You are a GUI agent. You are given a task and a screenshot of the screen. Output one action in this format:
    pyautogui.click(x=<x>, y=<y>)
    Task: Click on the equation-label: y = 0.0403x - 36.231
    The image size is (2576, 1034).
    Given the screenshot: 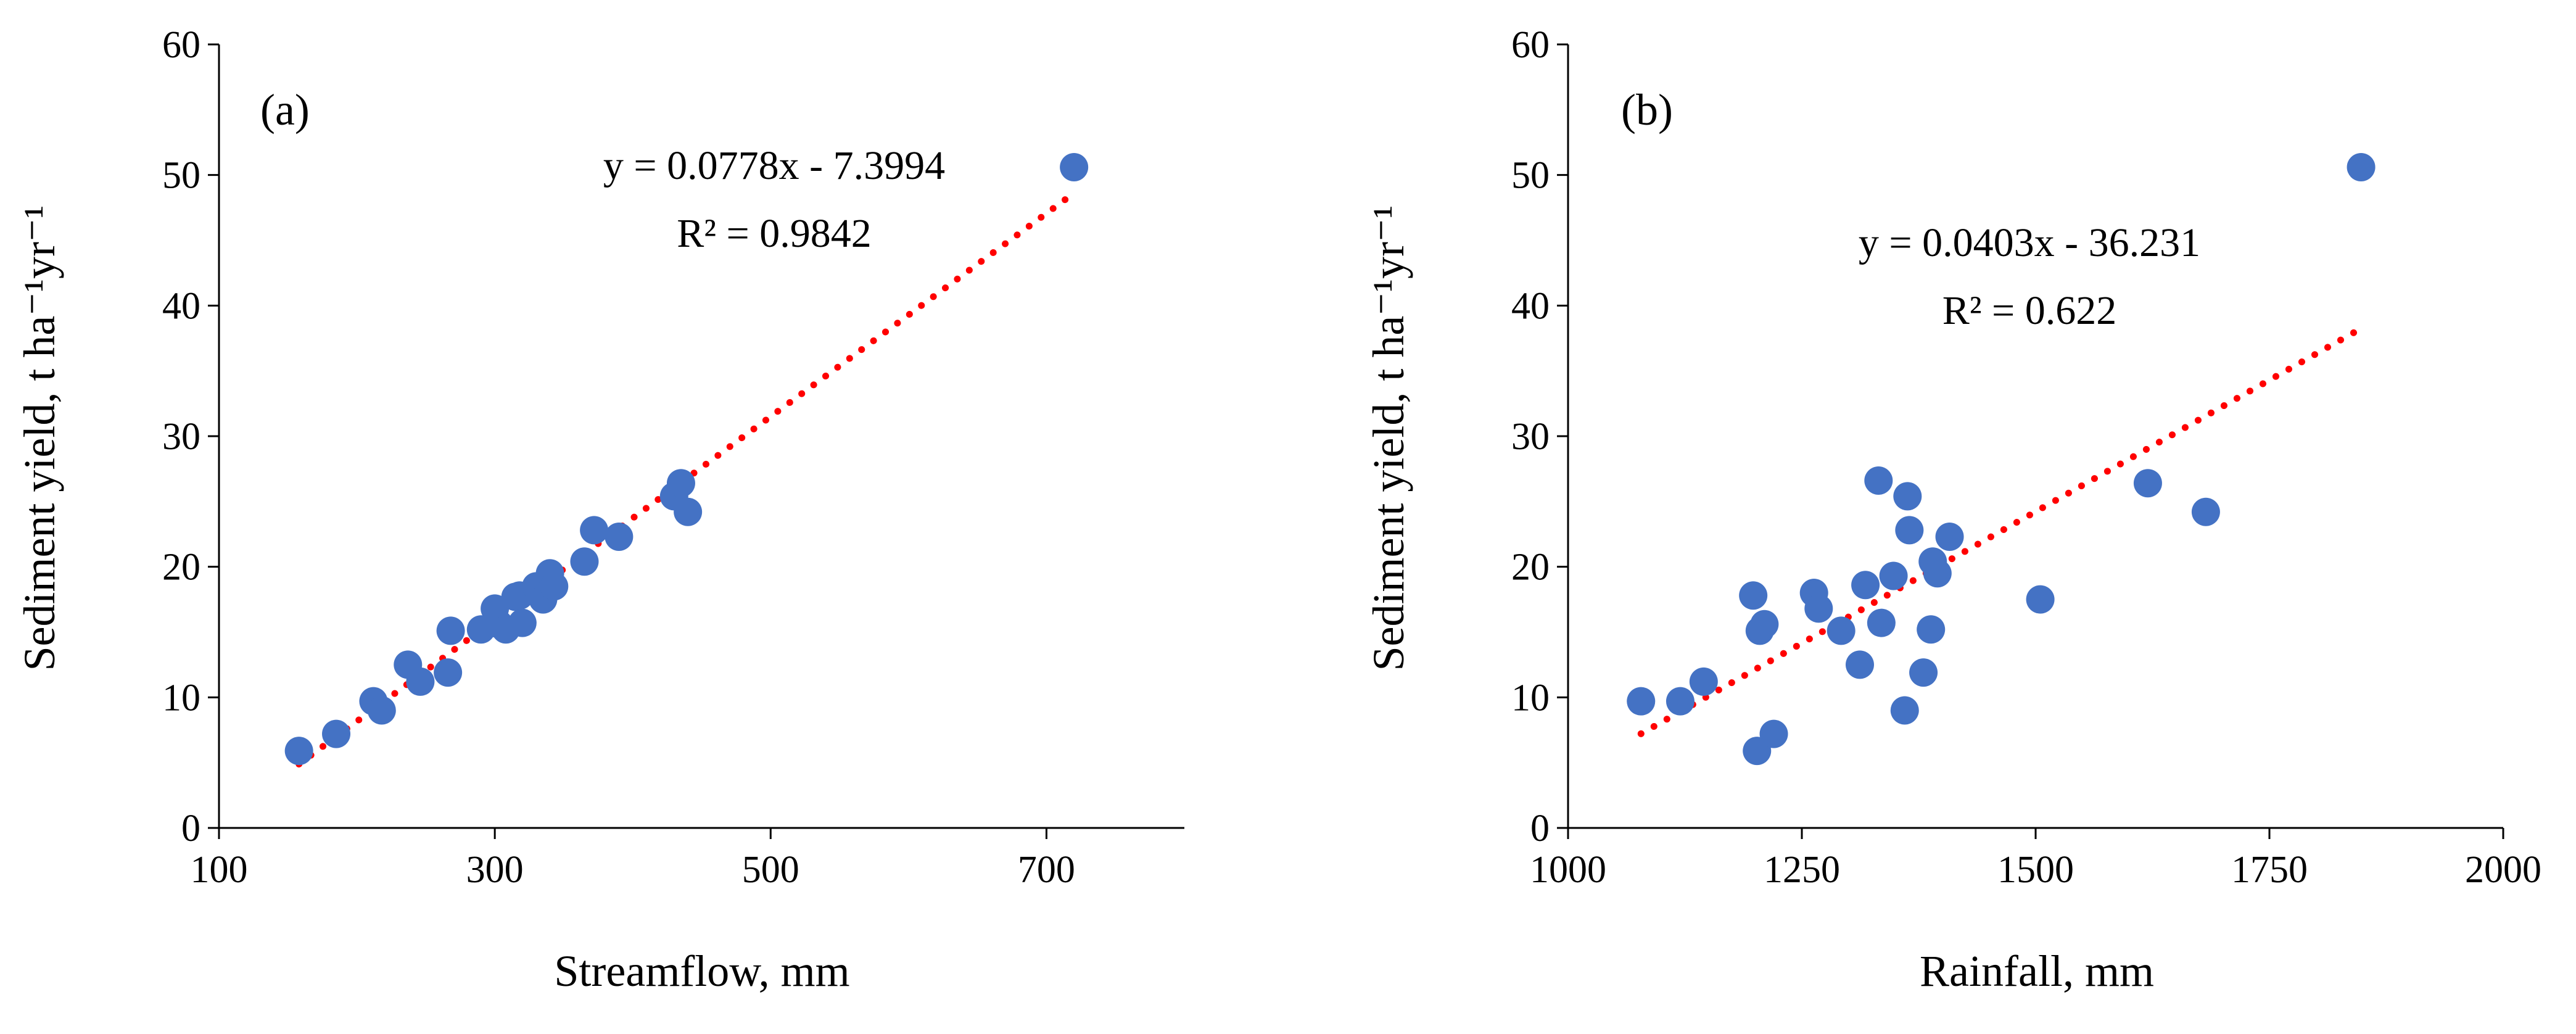 What is the action you would take?
    pyautogui.click(x=2029, y=242)
    